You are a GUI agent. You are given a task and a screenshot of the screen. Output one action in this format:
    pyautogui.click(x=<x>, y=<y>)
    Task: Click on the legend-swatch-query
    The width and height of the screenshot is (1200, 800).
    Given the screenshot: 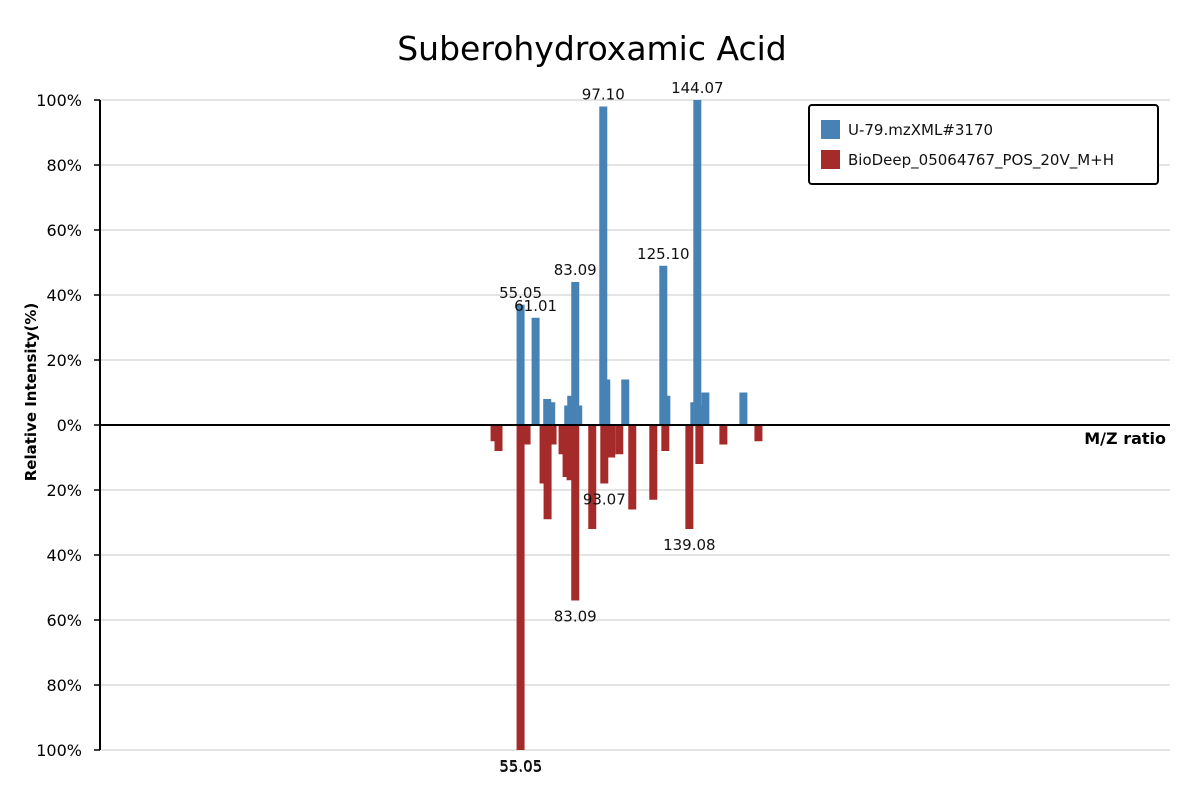 What is the action you would take?
    pyautogui.click(x=830, y=129)
    